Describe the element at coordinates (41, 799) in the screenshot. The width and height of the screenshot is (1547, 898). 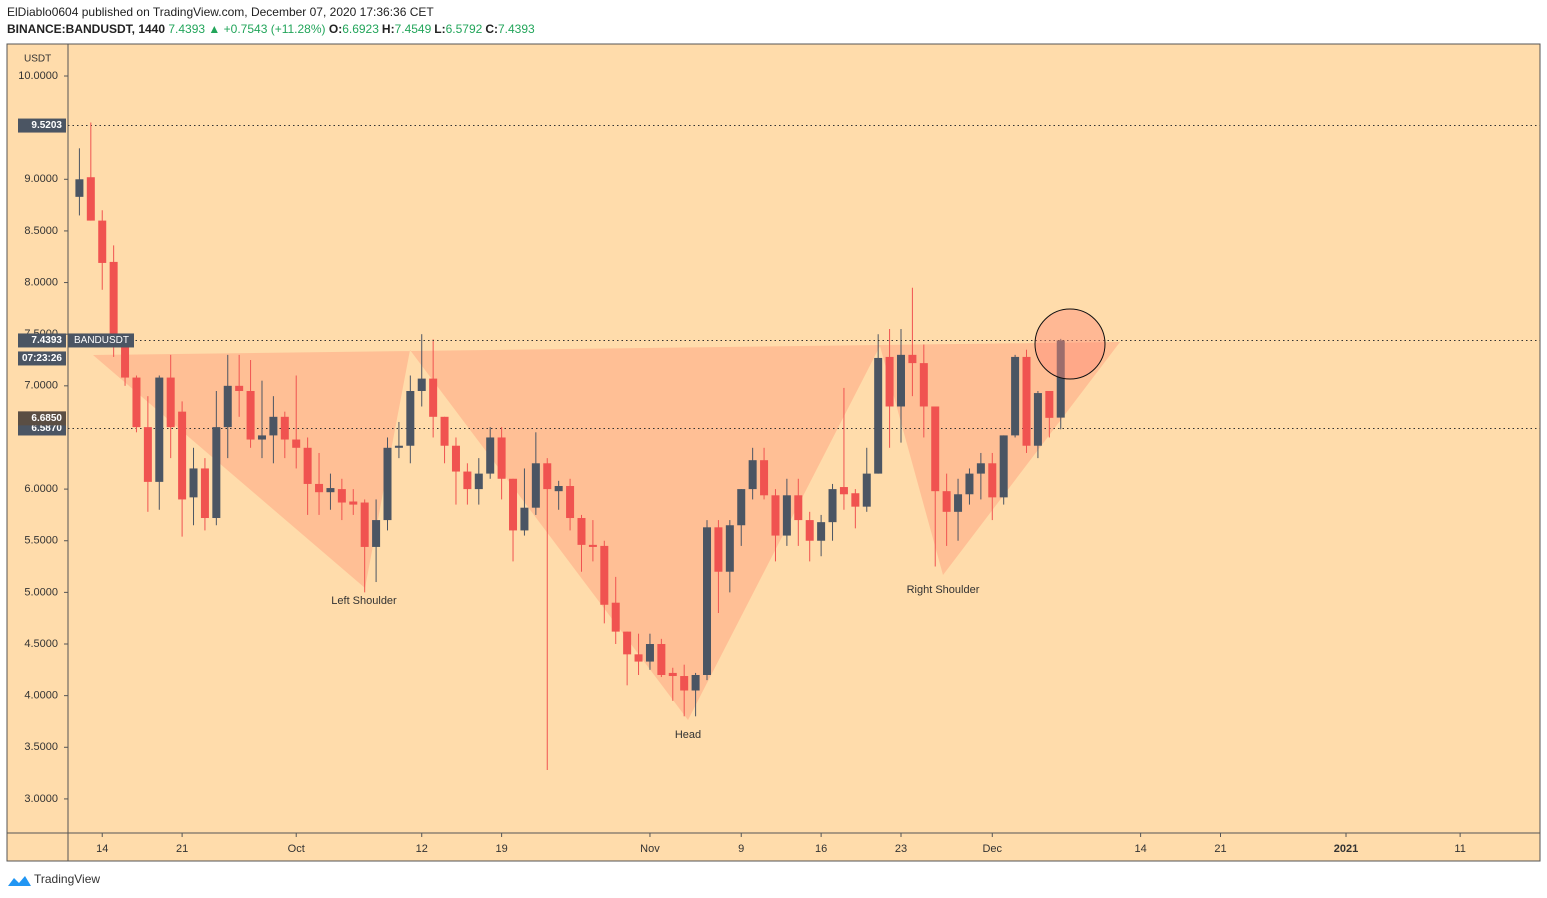
I see `y-tick-label: 3.0000` at that location.